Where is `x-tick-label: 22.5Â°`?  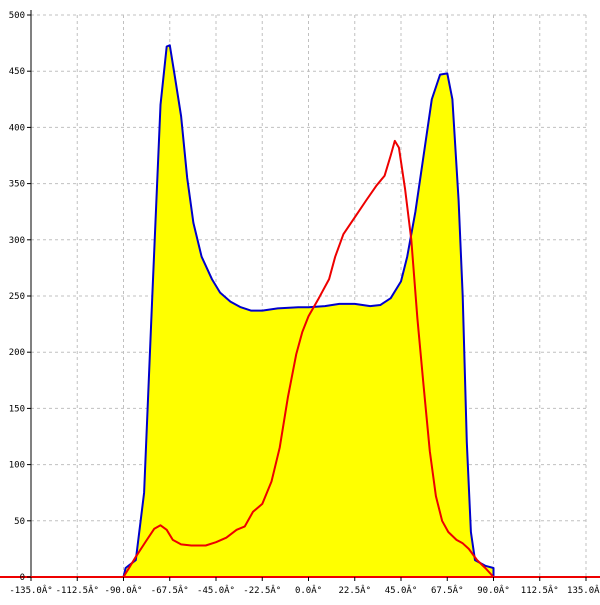 x-tick-label: 22.5Â° is located at coordinates (354, 590).